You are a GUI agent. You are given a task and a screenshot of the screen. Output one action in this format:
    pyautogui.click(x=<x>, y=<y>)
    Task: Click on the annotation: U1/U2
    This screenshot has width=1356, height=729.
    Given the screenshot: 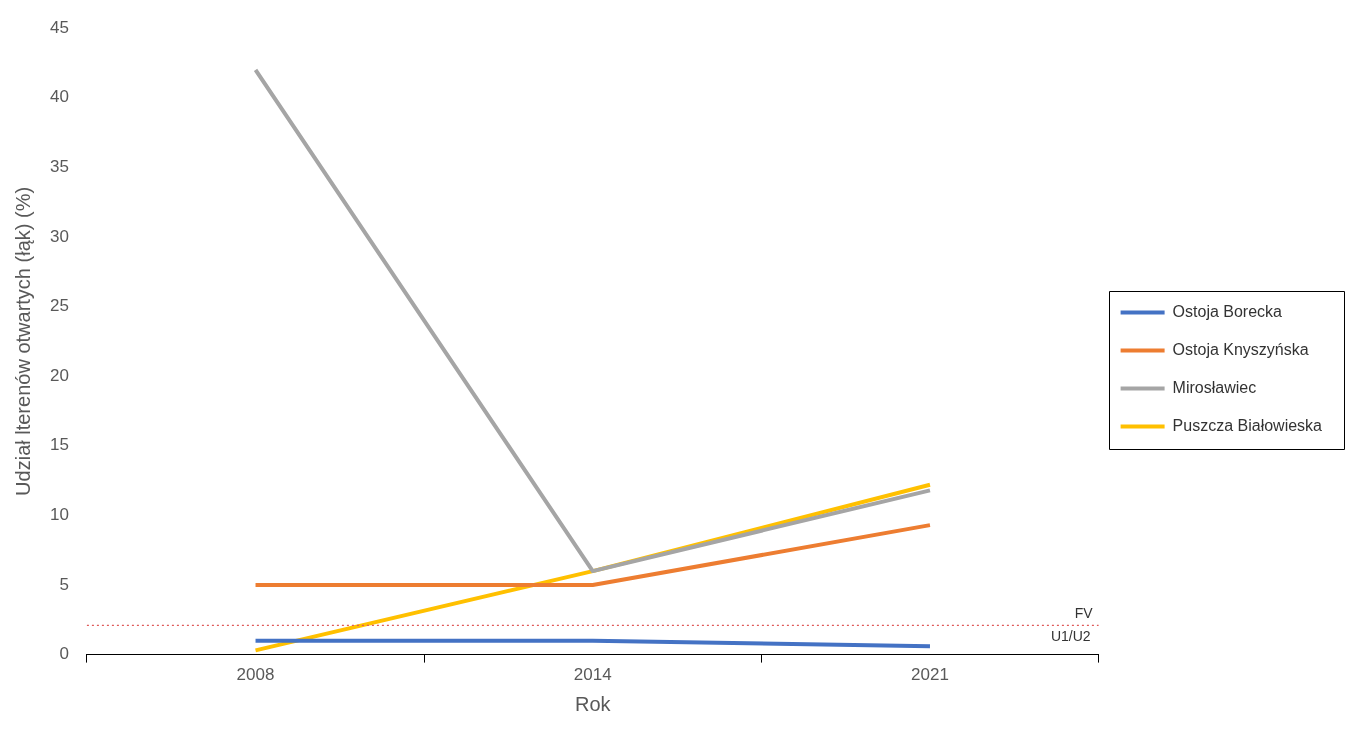 What is the action you would take?
    pyautogui.click(x=1070, y=636)
    